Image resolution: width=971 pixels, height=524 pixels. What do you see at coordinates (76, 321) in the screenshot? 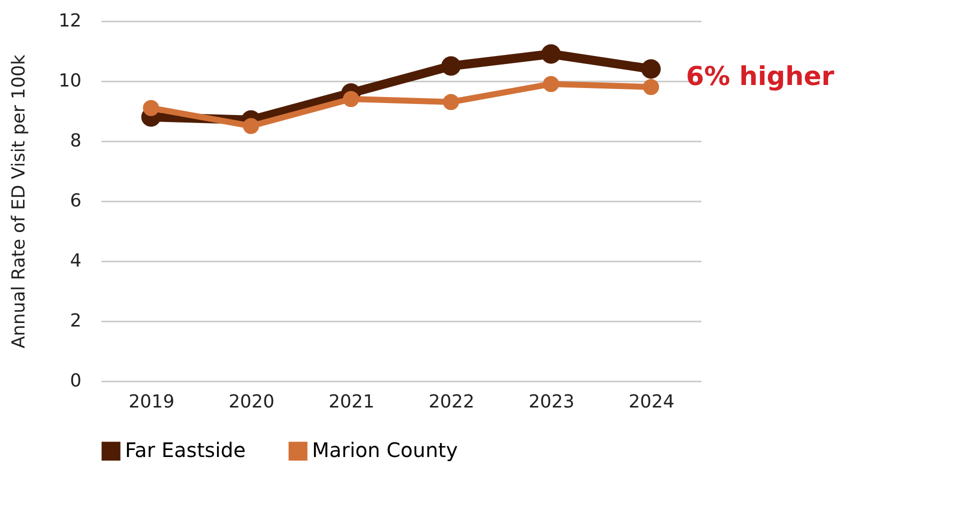
I see `y-tick-label: 2` at bounding box center [76, 321].